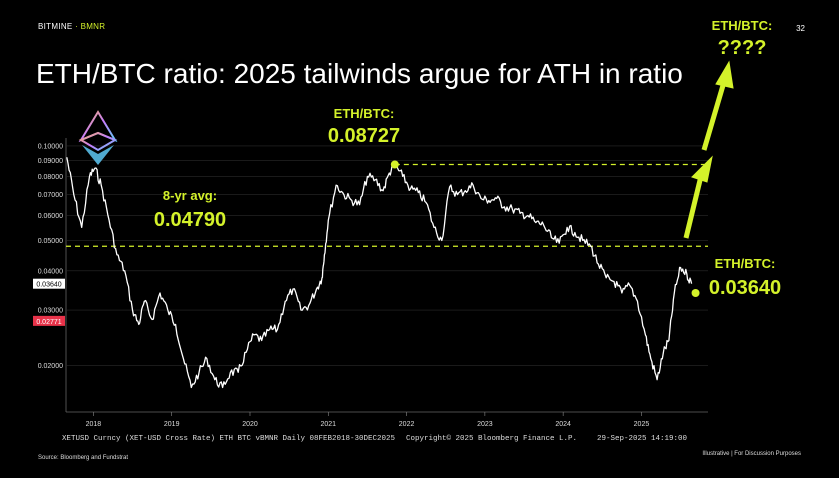  I want to click on reference-lines, so click(387, 205).